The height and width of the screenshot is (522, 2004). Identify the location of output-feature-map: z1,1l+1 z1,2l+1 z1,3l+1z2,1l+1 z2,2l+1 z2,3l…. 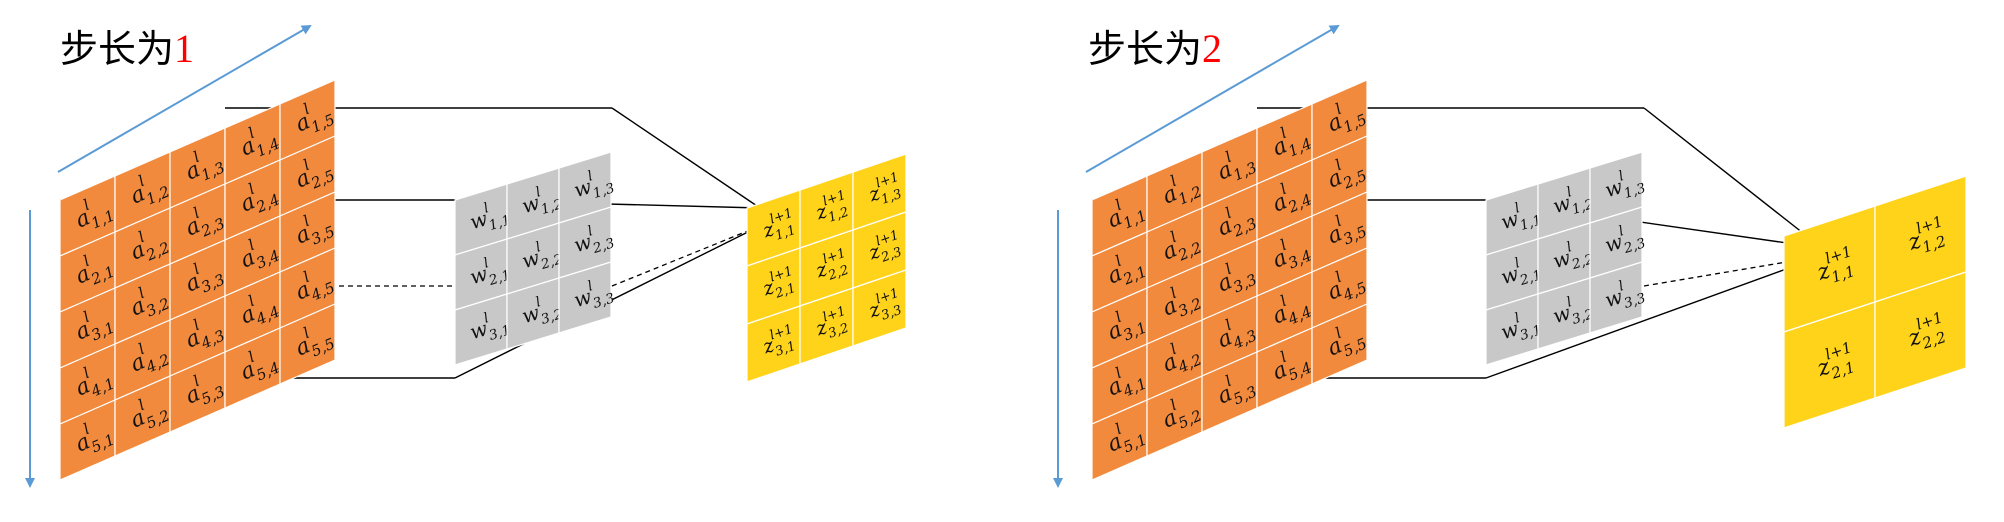
(826, 268).